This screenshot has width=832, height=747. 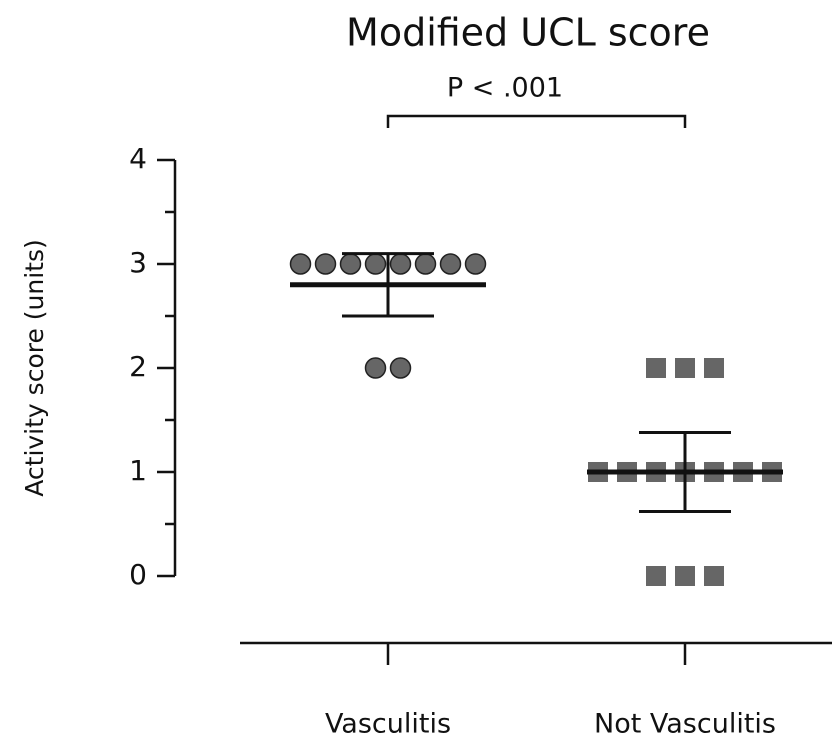 What do you see at coordinates (505, 88) in the screenshot?
I see `annotation: P < .001` at bounding box center [505, 88].